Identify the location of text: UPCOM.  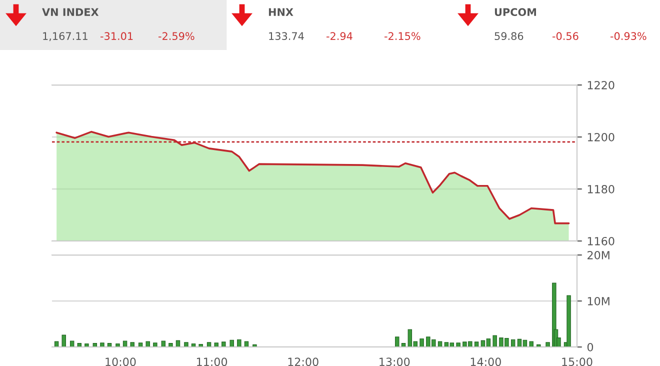
(515, 12).